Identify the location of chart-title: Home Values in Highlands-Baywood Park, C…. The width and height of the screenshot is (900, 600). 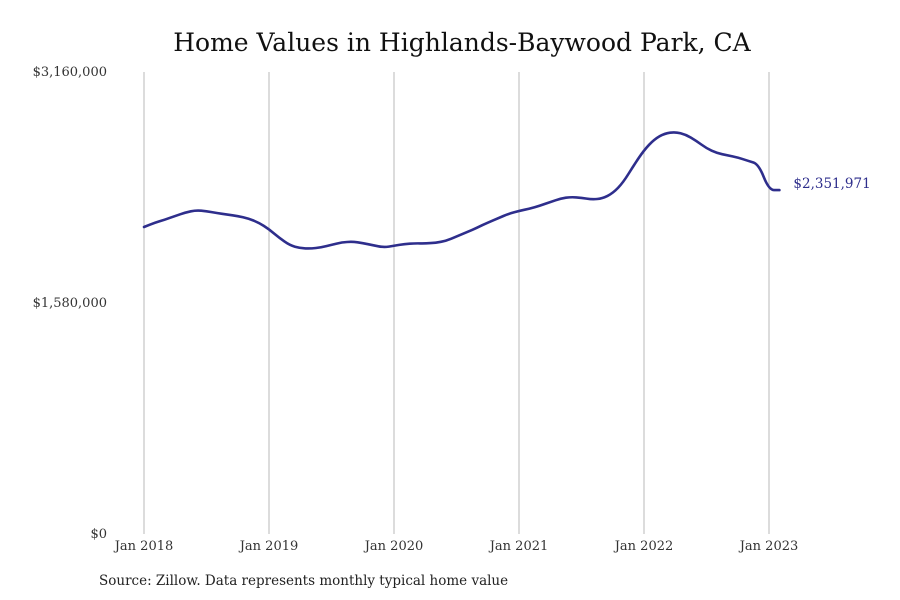
(462, 42).